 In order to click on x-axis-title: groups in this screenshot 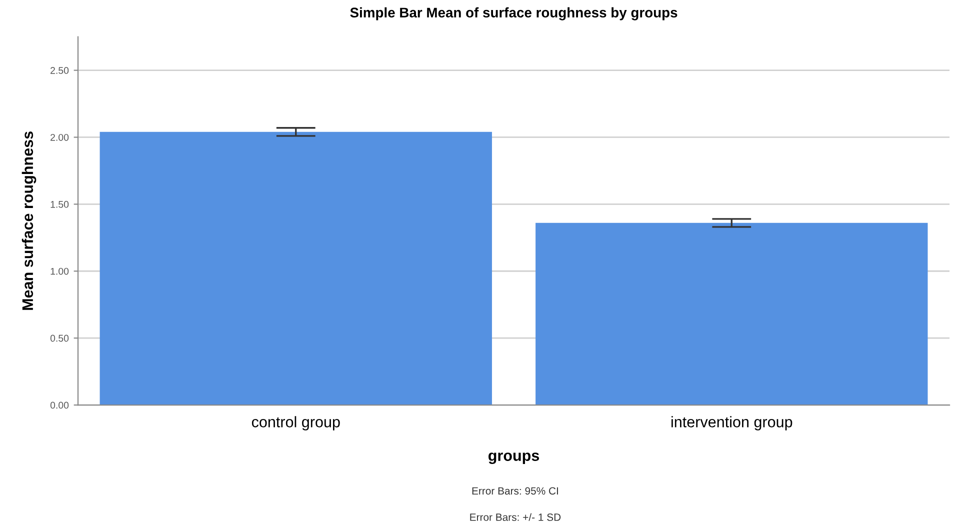, I will do `click(514, 458)`.